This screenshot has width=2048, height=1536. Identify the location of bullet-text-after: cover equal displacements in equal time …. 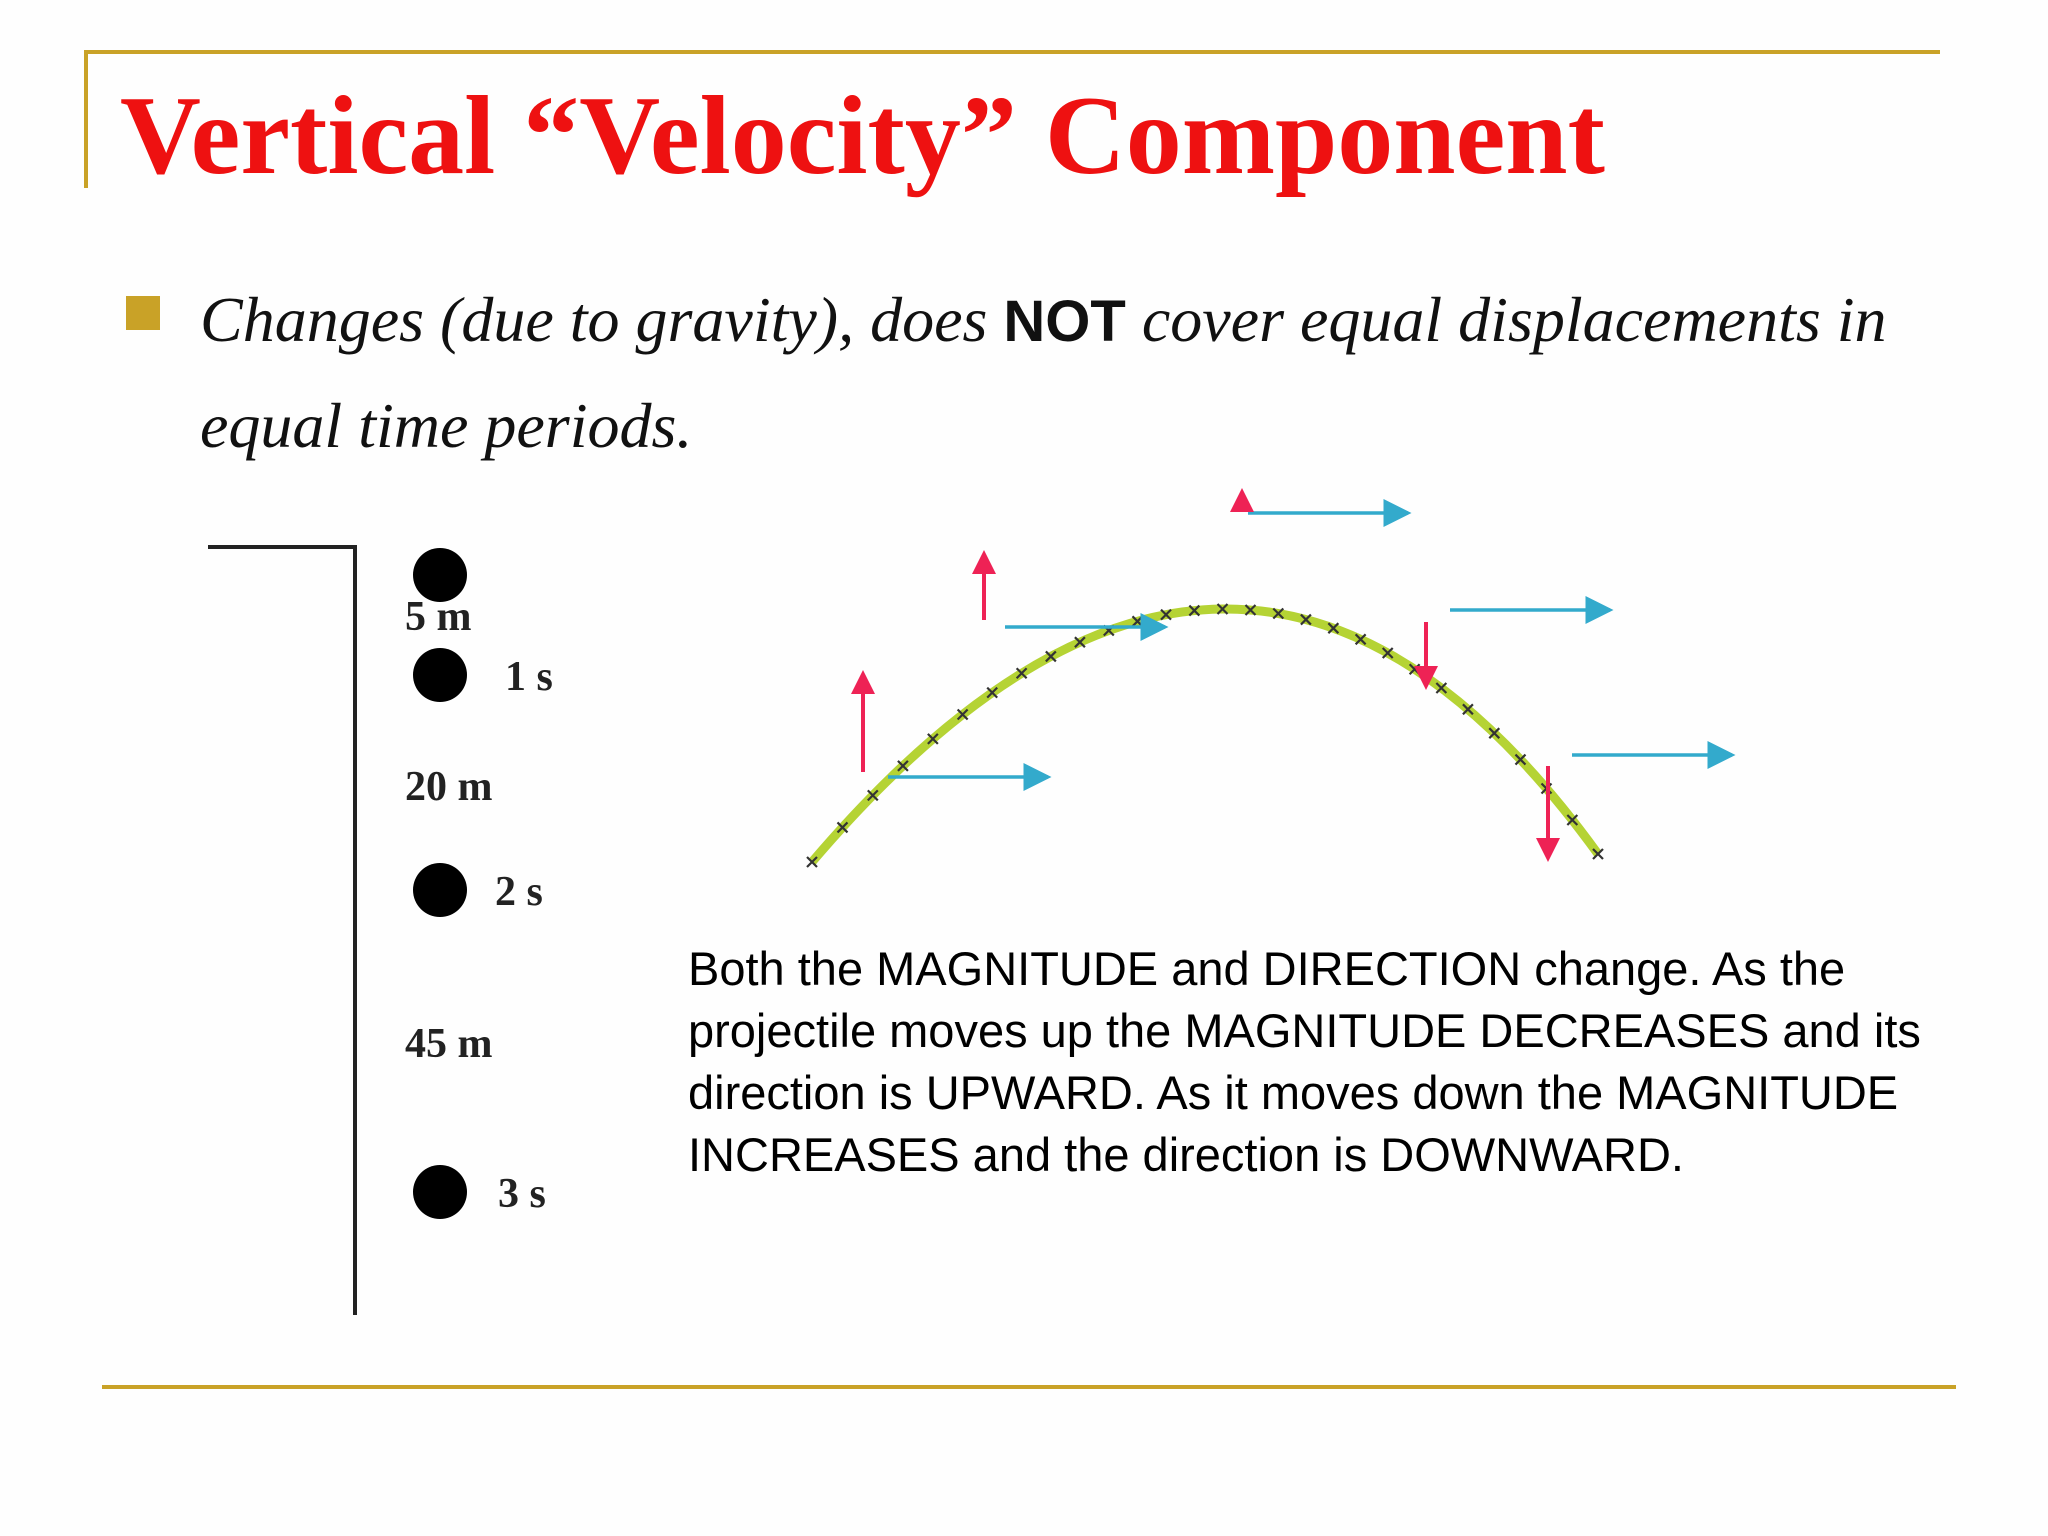
(1043, 372).